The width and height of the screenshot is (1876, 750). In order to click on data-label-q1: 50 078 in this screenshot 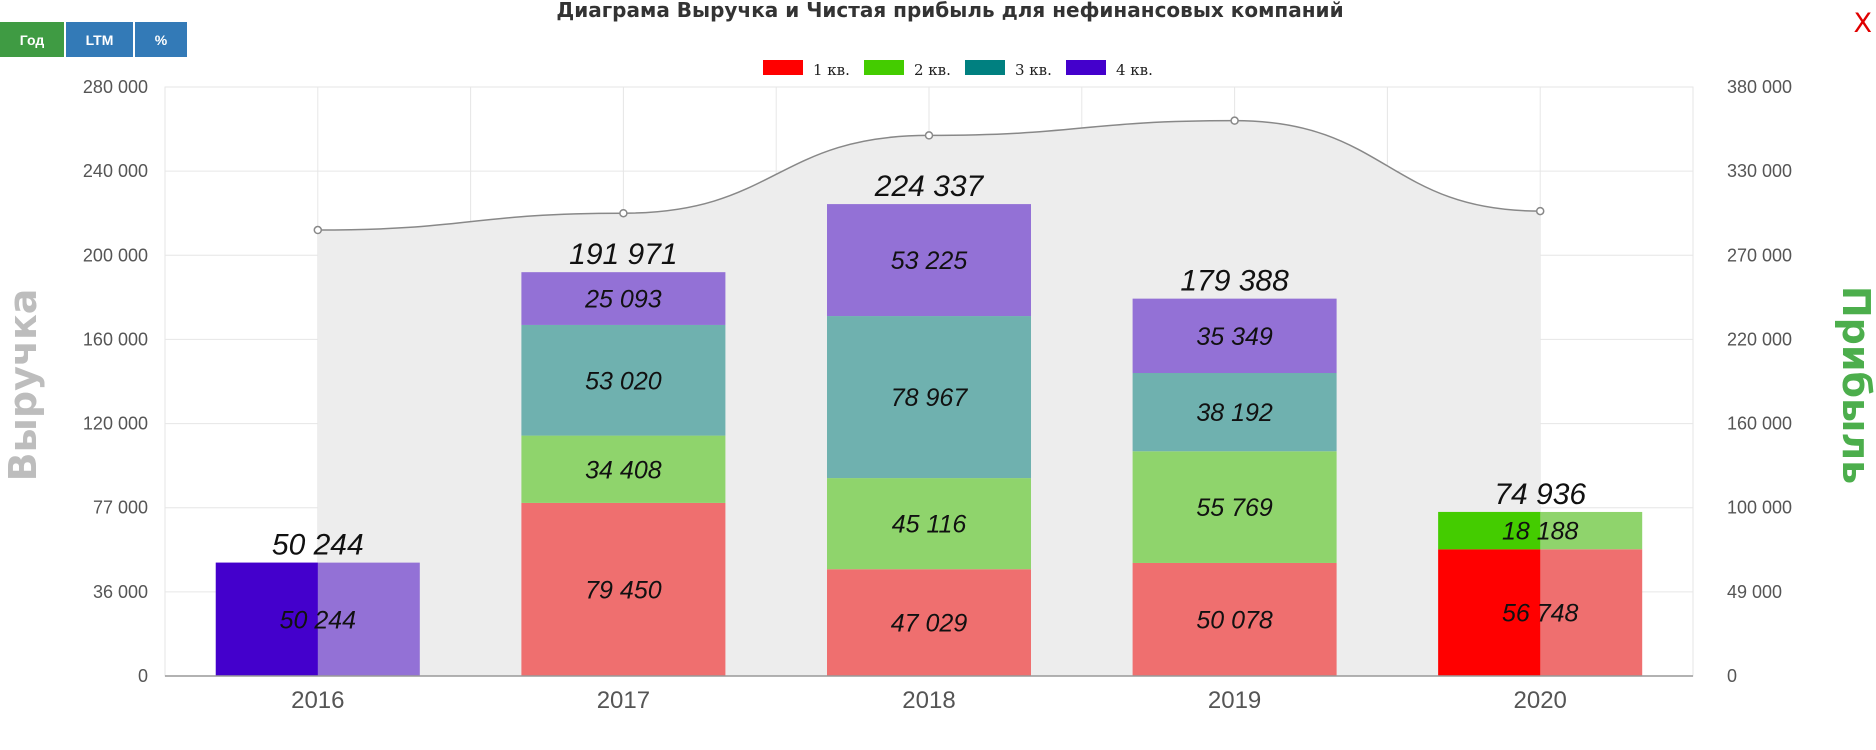, I will do `click(1234, 620)`.